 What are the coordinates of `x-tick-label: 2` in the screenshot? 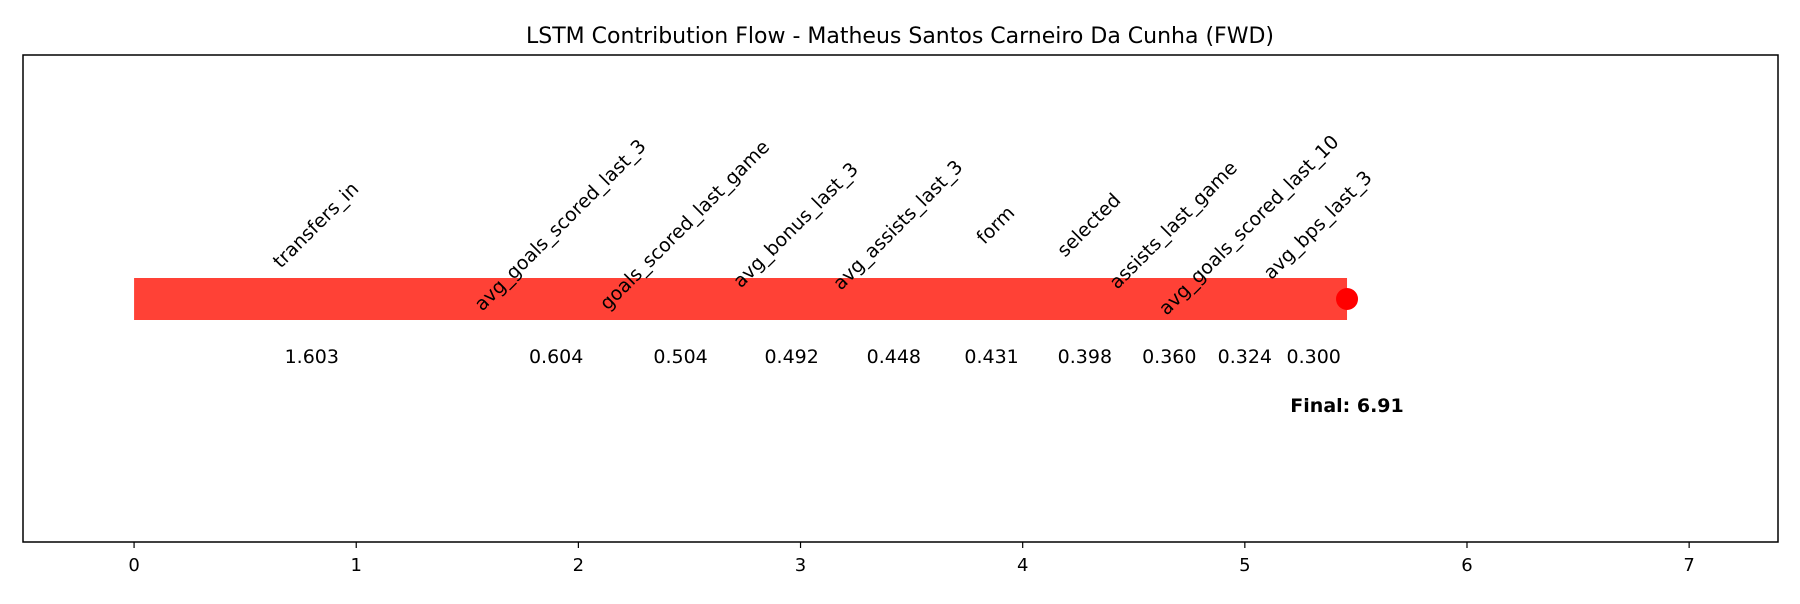 It's located at (578, 565).